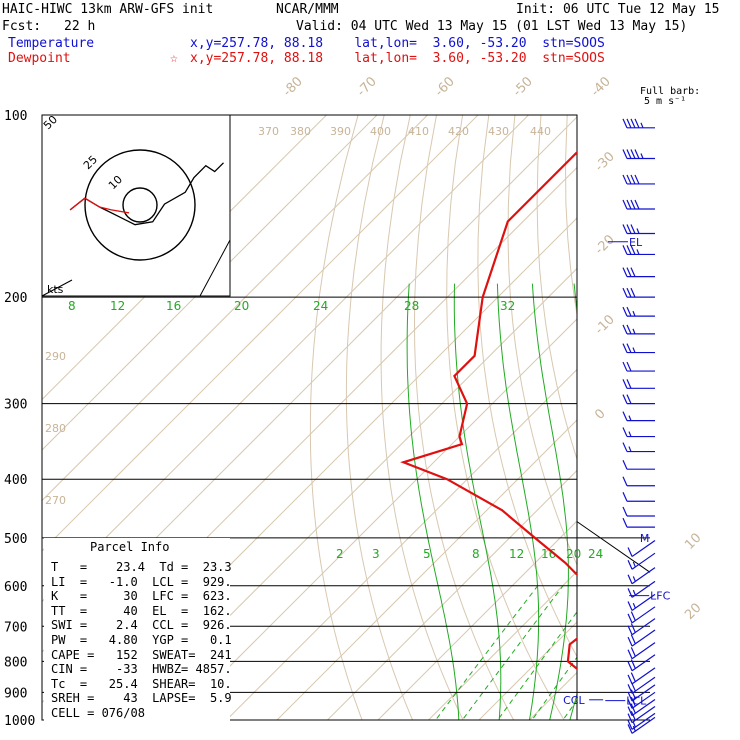 The image size is (740, 740). I want to click on init-time: Init: 06 UTC Tue 12 May 15, so click(618, 9).